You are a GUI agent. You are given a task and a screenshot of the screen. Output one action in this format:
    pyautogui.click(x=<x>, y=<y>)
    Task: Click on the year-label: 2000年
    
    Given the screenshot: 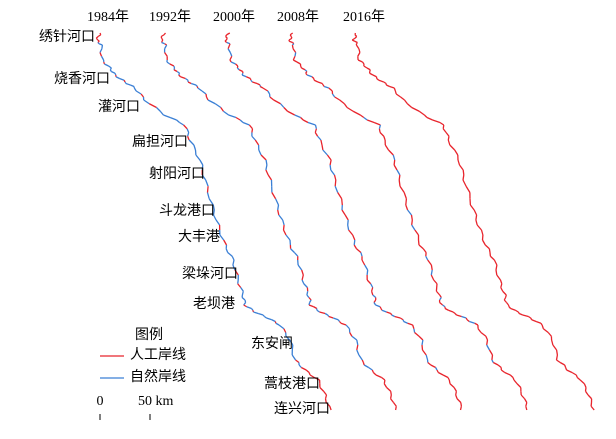 What is the action you would take?
    pyautogui.click(x=234, y=17)
    